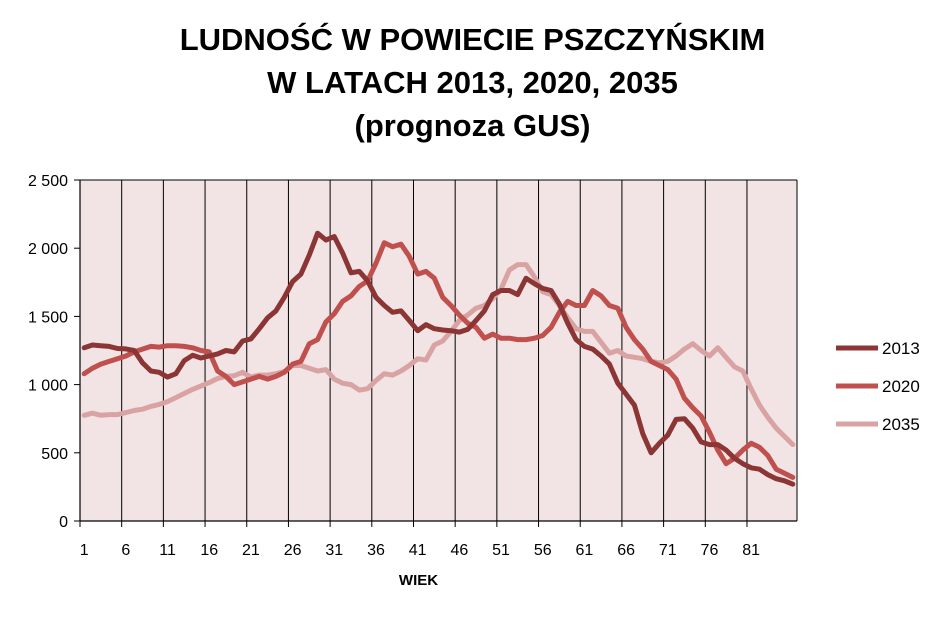 The height and width of the screenshot is (617, 945). What do you see at coordinates (48, 386) in the screenshot?
I see `y-tick-label: 1 000` at bounding box center [48, 386].